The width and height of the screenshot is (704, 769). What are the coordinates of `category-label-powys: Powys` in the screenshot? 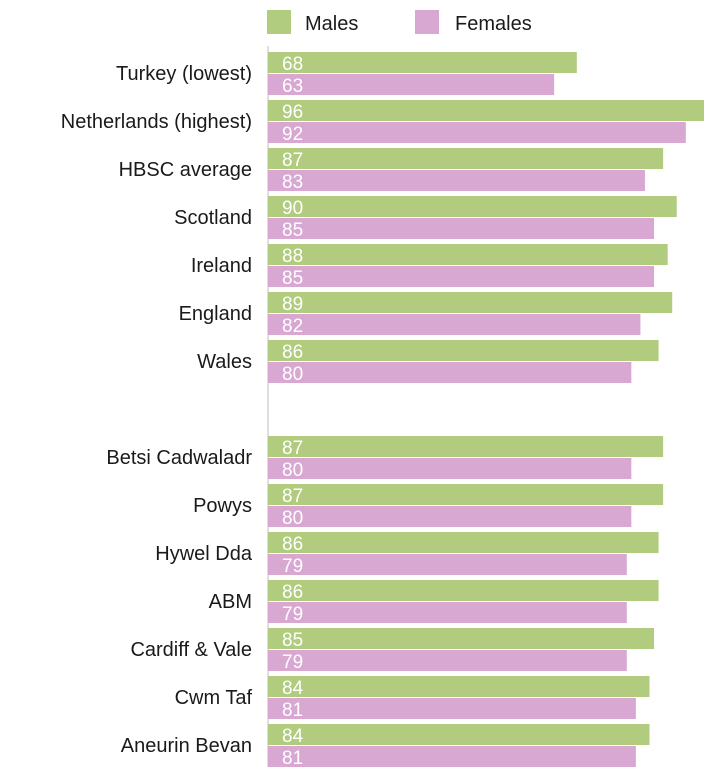 It's located at (222, 506).